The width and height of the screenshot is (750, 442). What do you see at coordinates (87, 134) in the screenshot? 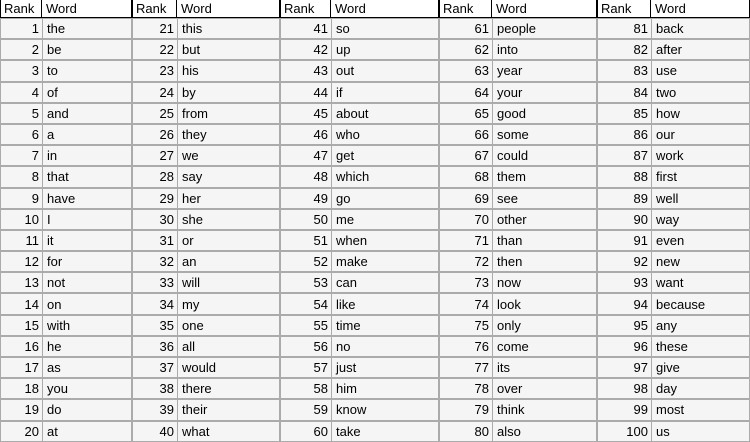
I see `word-cell: a` at bounding box center [87, 134].